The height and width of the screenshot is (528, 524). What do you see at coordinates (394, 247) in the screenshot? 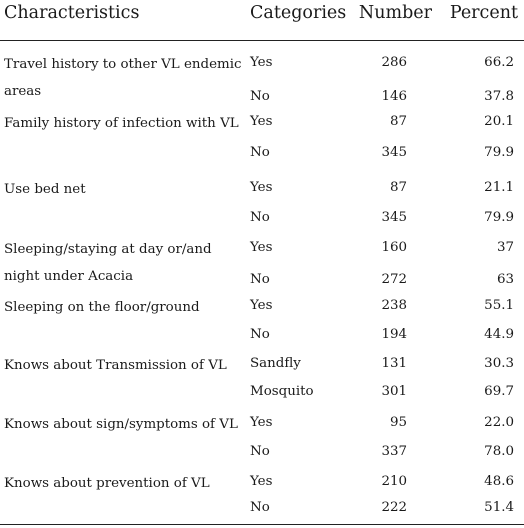
I see `row-number: 160` at bounding box center [394, 247].